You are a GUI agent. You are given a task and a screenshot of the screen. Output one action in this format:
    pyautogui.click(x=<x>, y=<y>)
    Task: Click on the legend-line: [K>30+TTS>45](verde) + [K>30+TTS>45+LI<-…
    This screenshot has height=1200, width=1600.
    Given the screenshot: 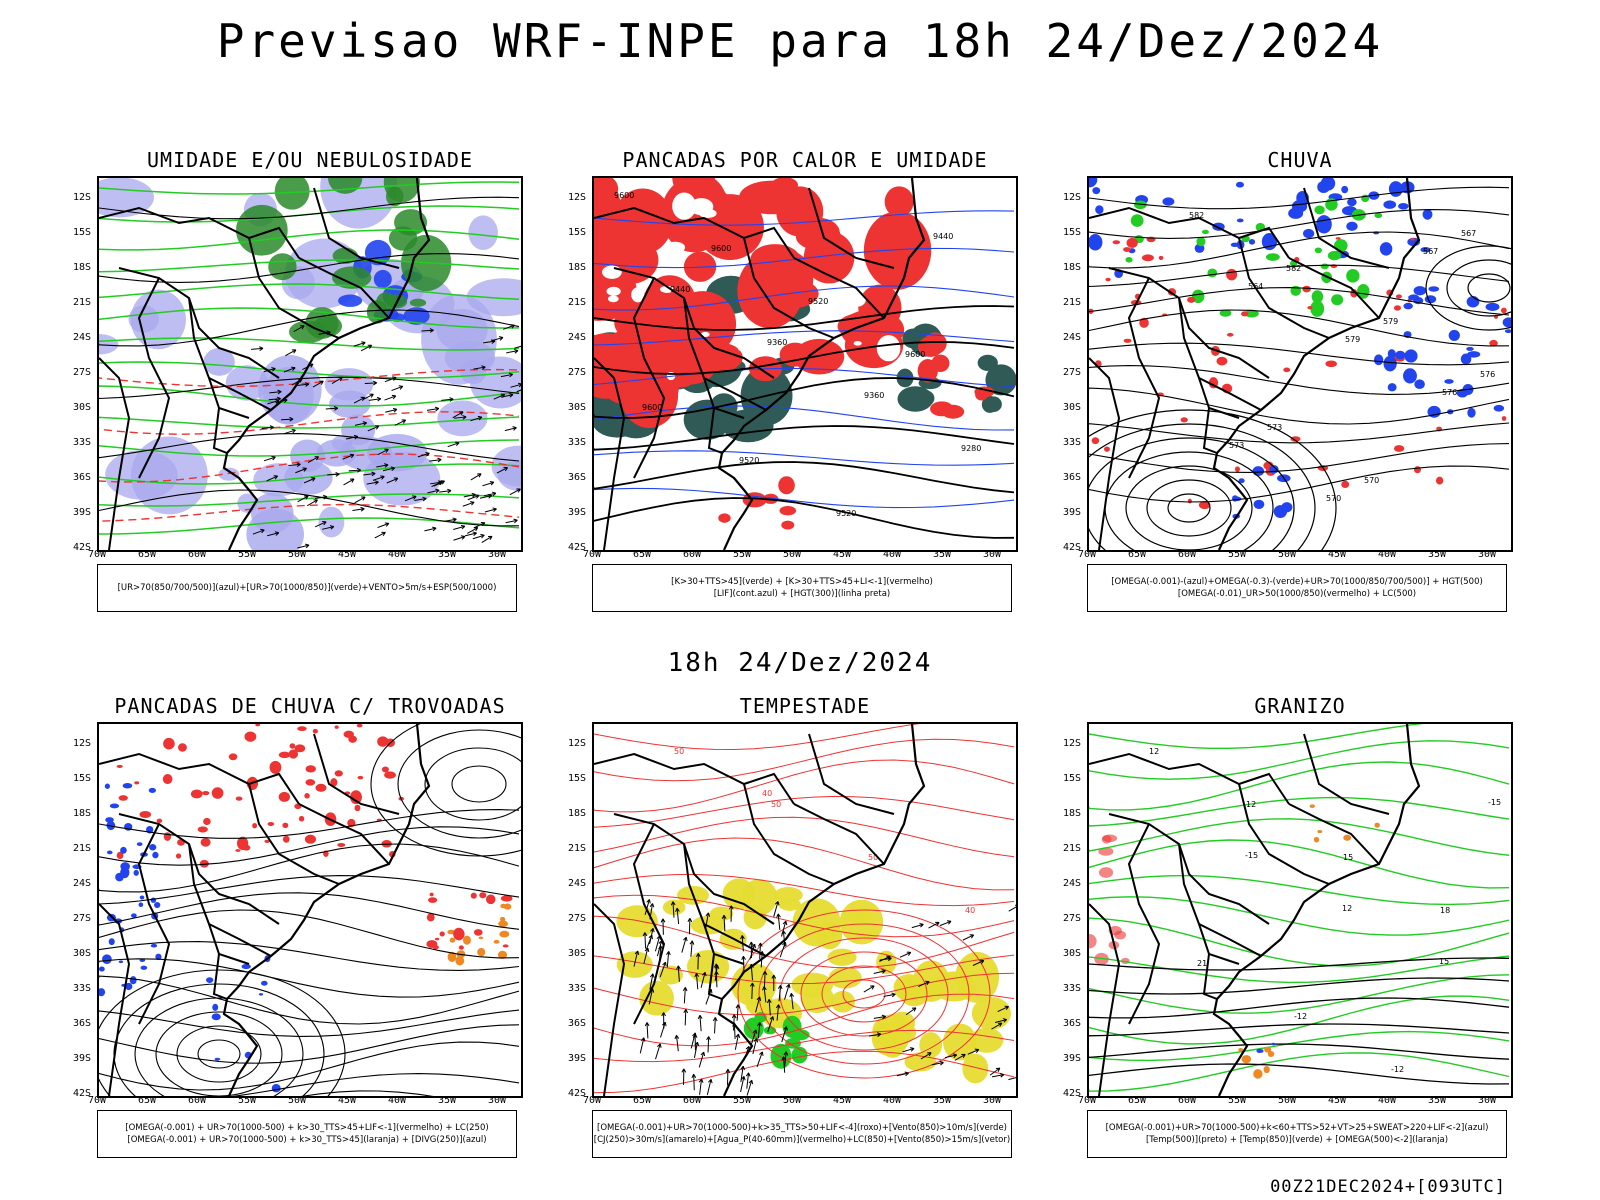 What is the action you would take?
    pyautogui.click(x=802, y=582)
    